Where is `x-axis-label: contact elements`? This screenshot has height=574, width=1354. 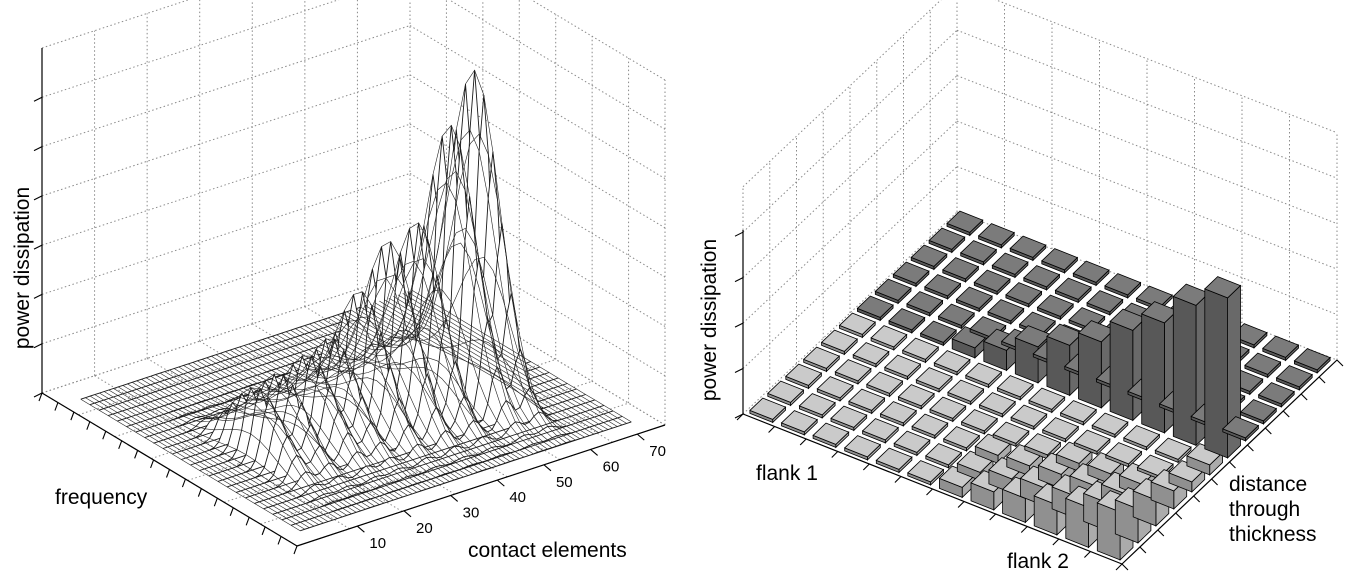
x-axis-label: contact elements is located at coordinates (547, 550).